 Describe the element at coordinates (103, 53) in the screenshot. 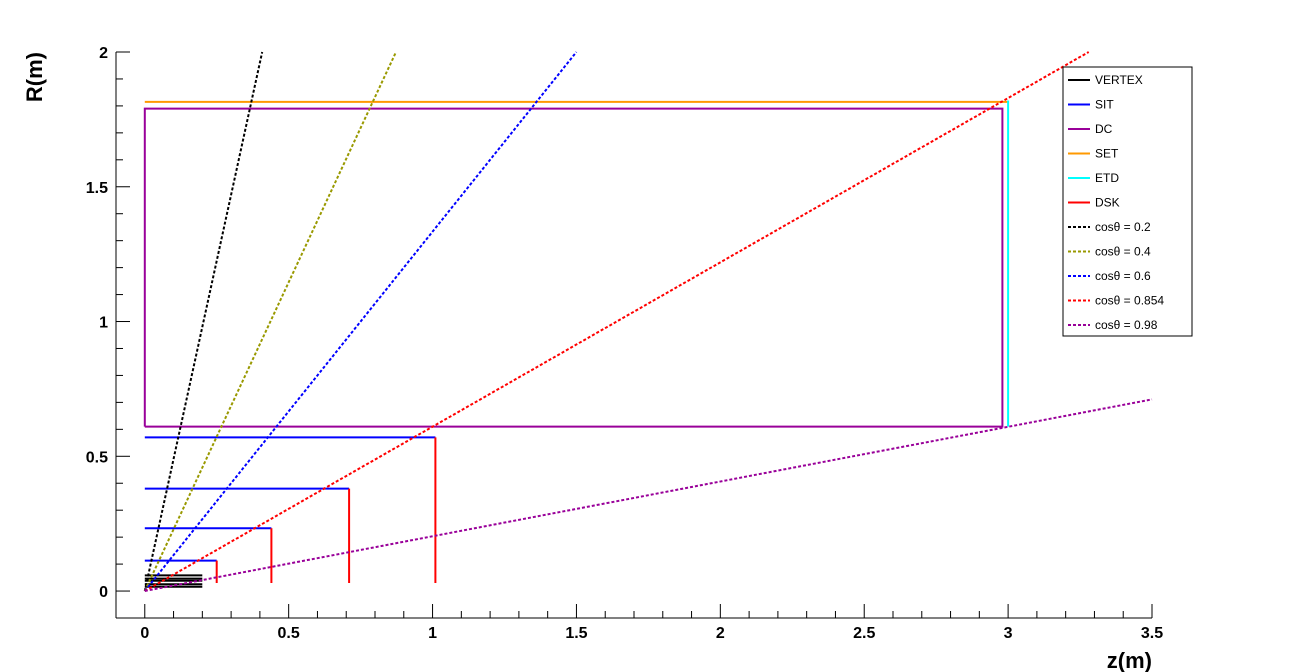

I see `y-tick-label: 2` at that location.